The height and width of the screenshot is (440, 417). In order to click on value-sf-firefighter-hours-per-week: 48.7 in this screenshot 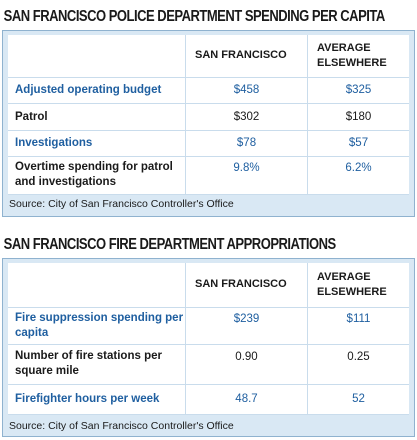, I will do `click(246, 399)`.